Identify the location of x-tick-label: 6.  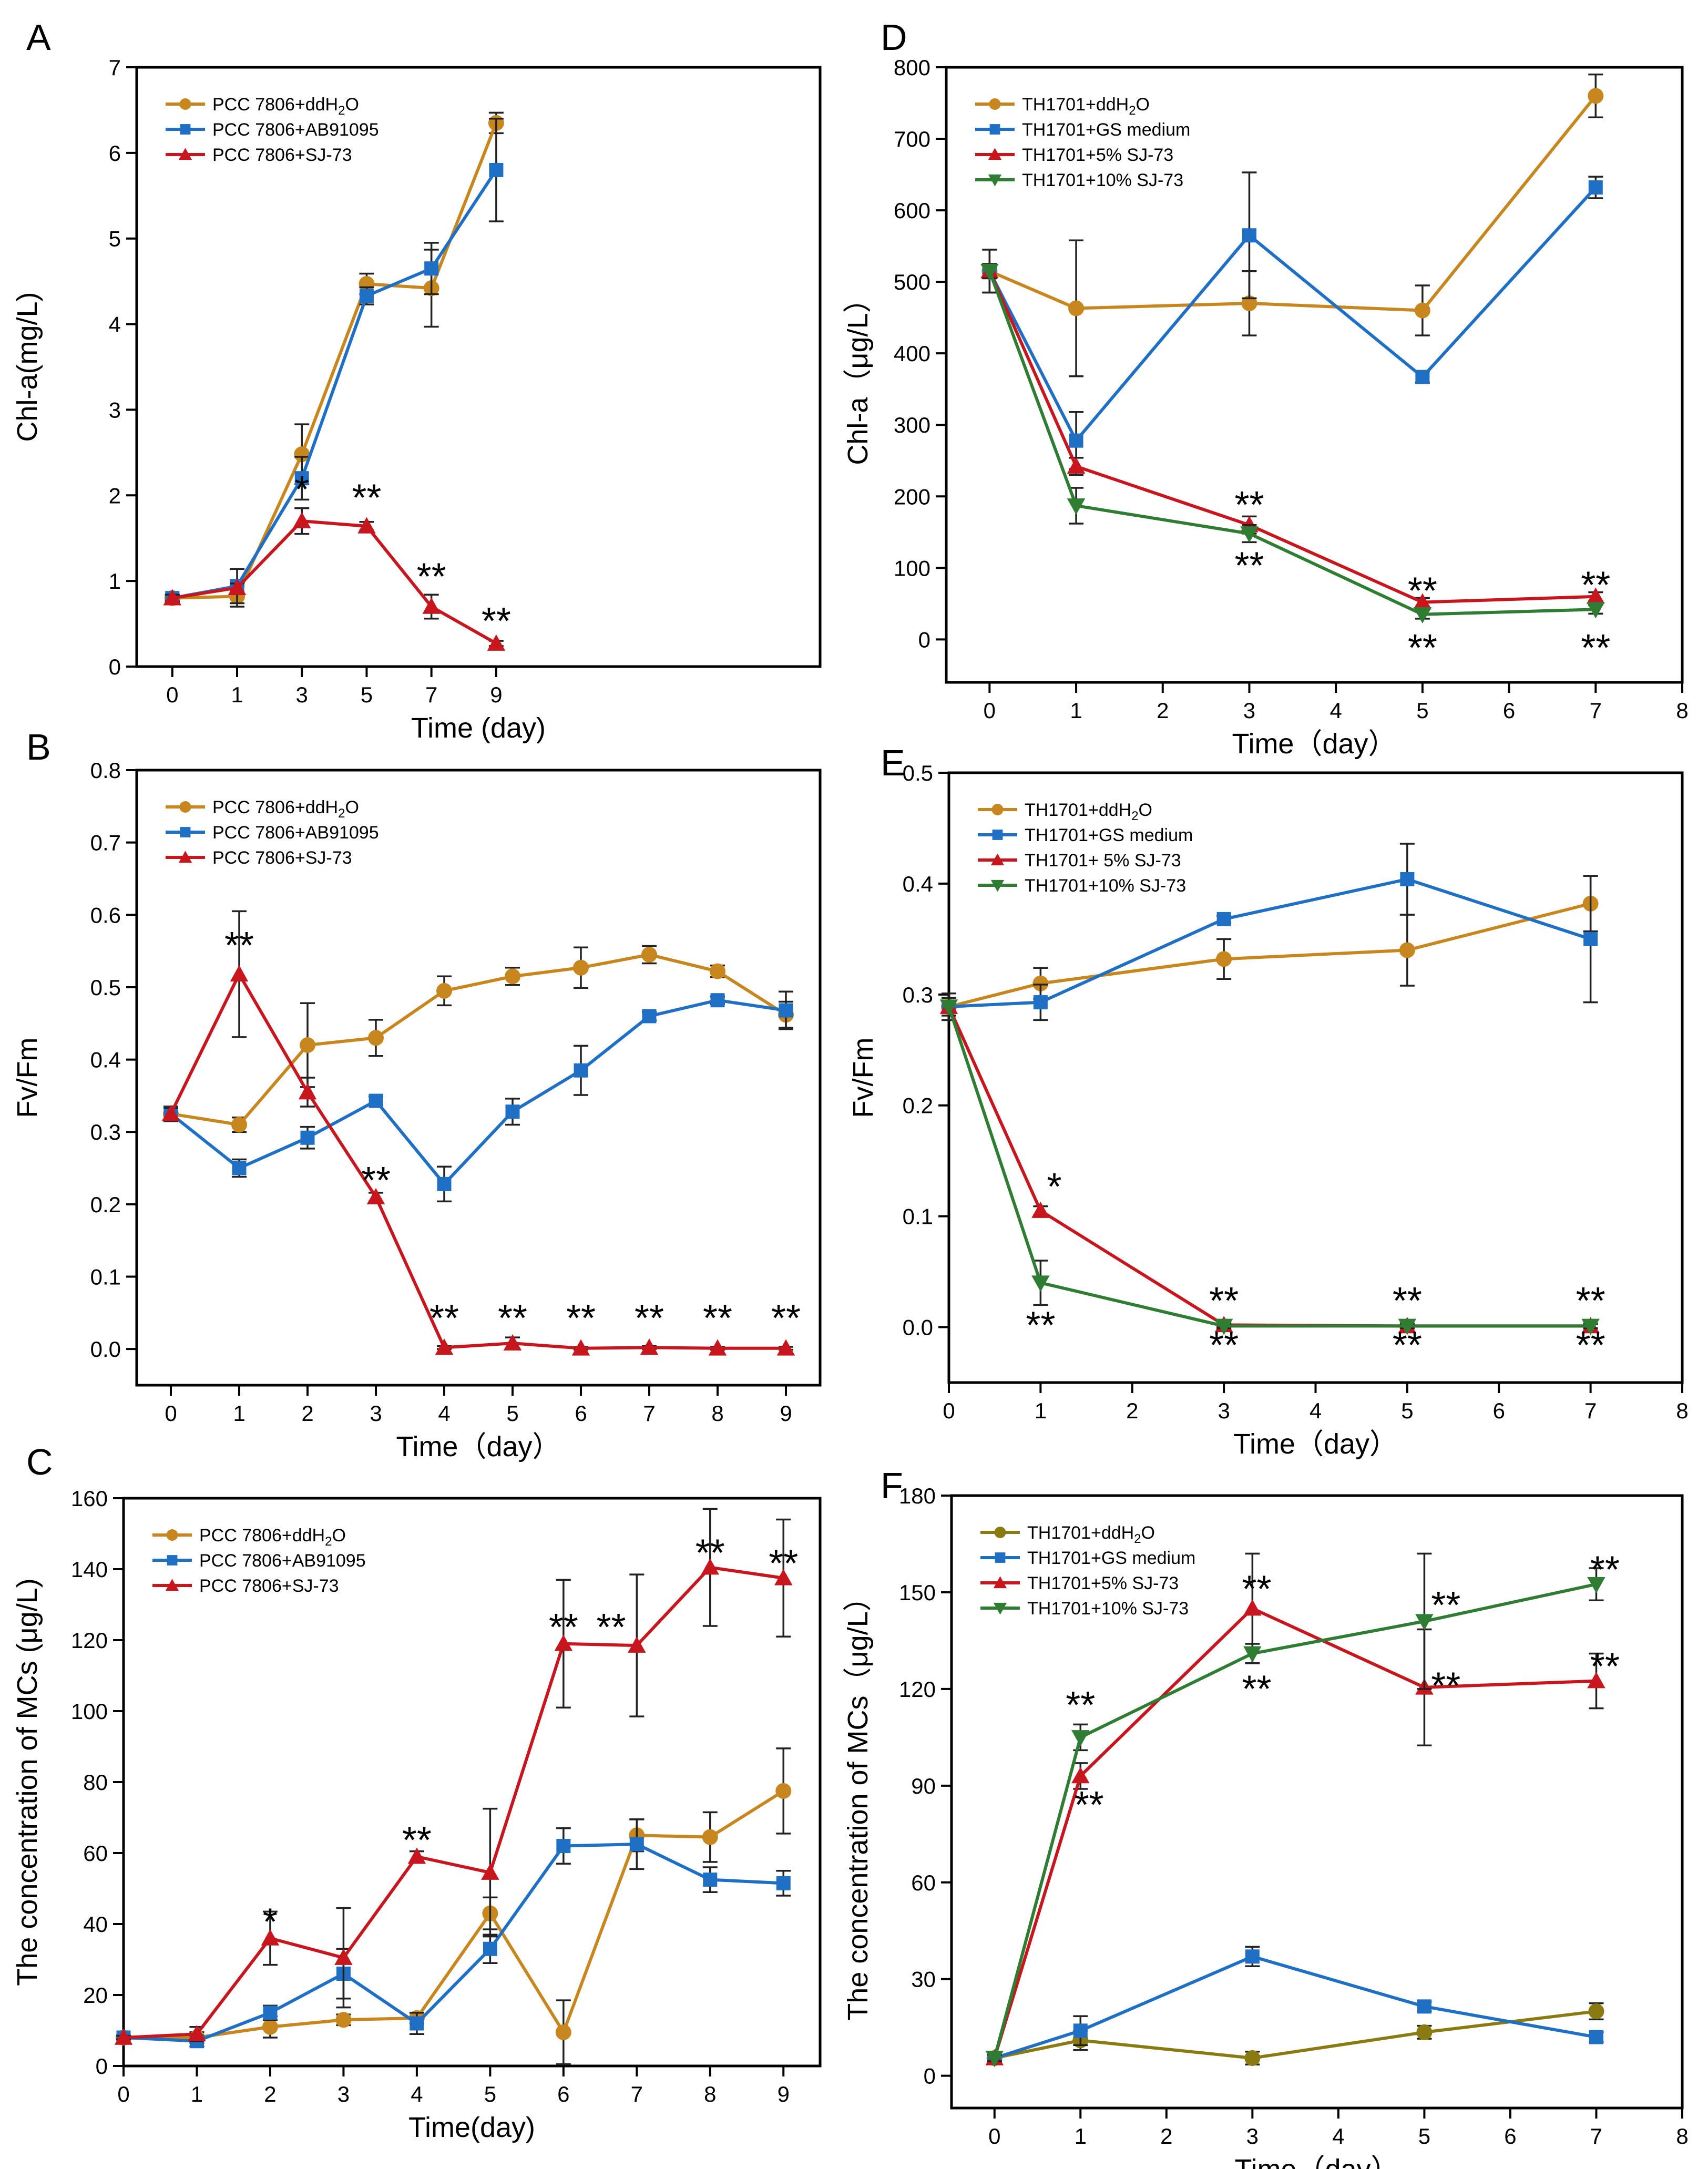
(1499, 1410).